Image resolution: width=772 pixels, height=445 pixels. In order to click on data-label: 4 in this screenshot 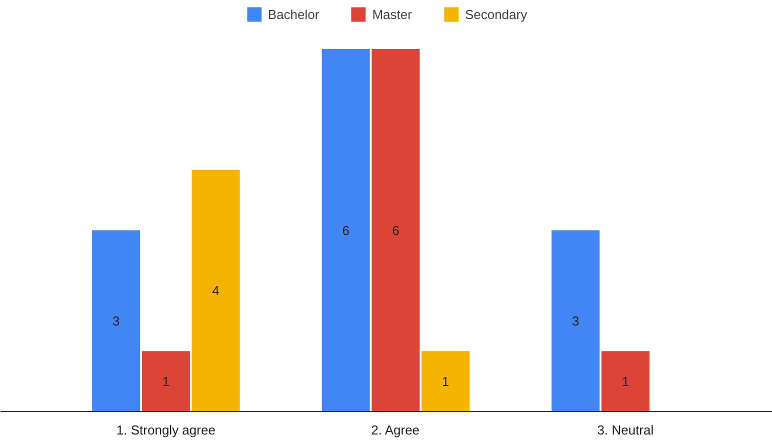, I will do `click(216, 290)`.